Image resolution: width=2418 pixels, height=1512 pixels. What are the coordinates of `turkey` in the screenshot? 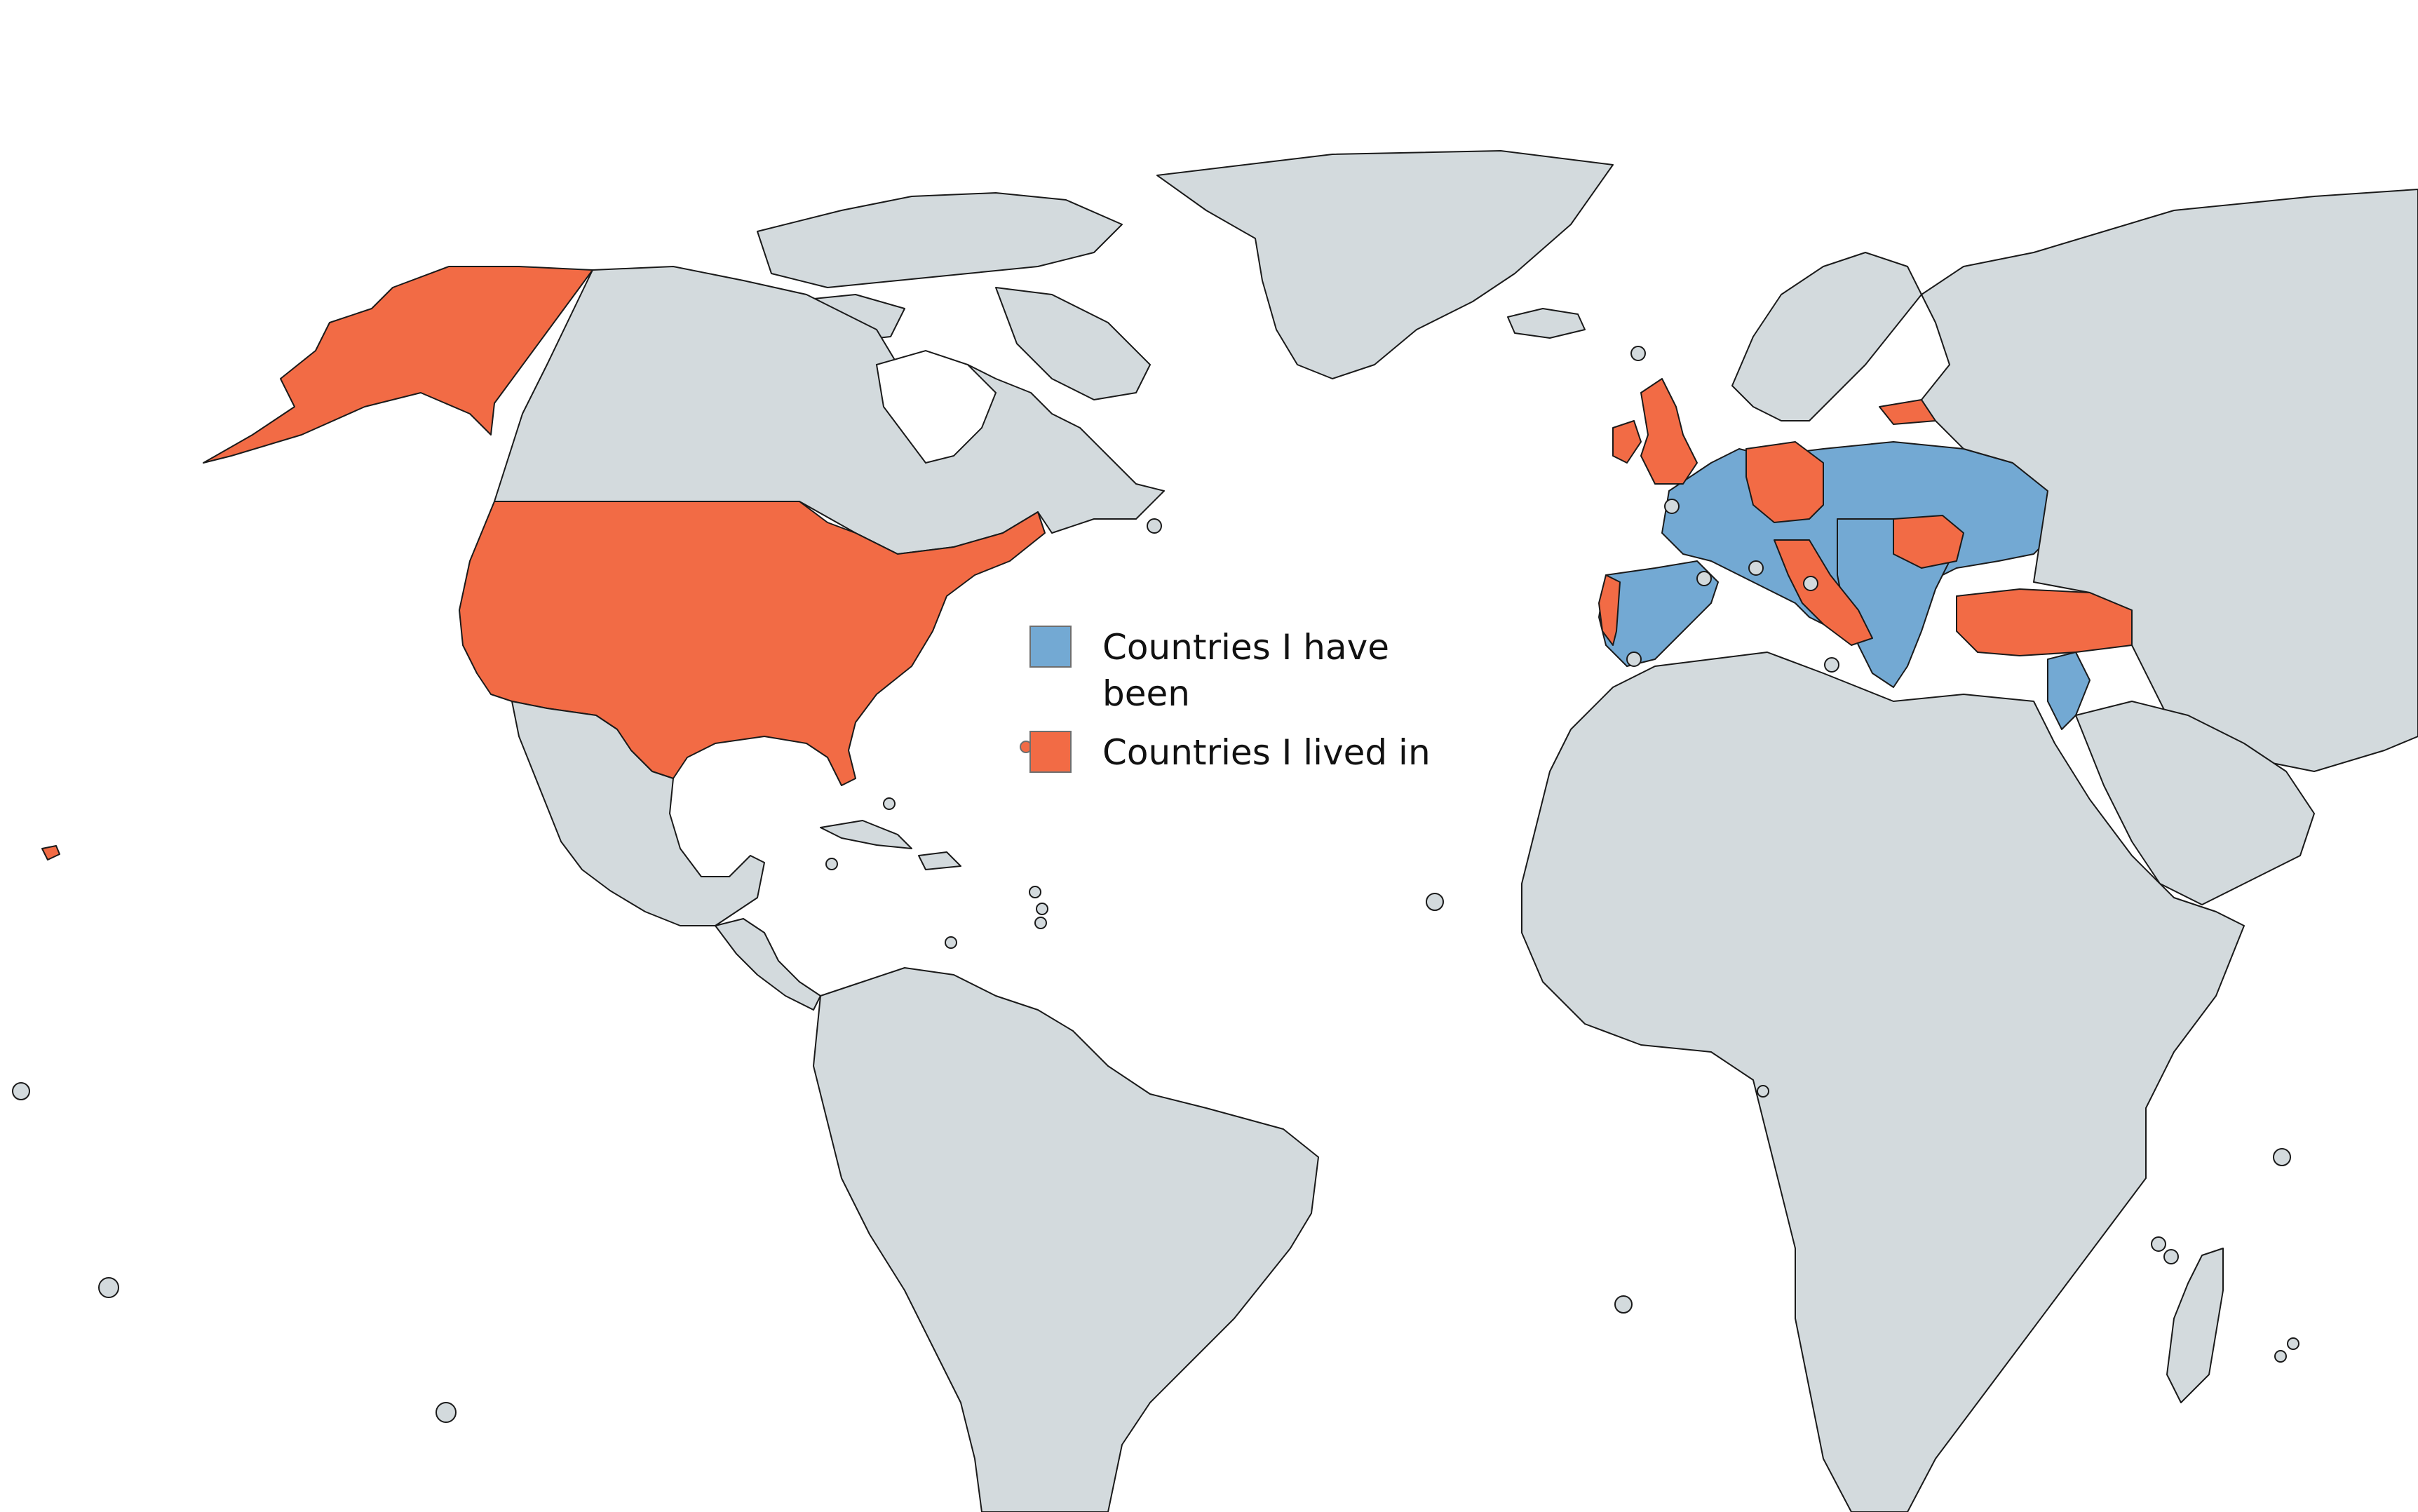 It's located at (2044, 622).